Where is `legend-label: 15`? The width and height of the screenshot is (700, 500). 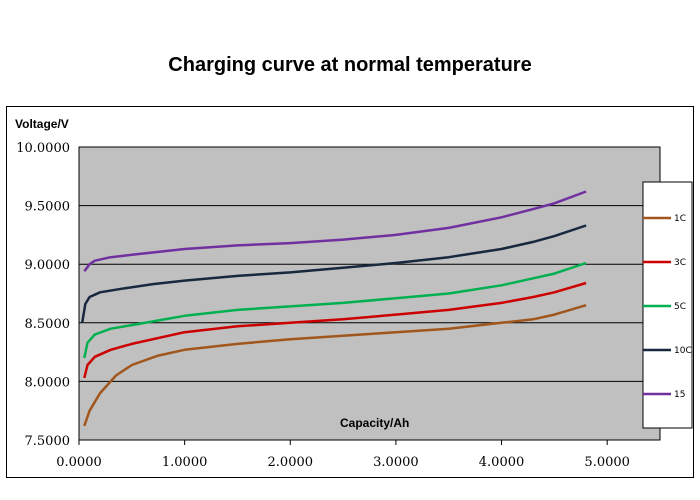 legend-label: 15 is located at coordinates (679, 395).